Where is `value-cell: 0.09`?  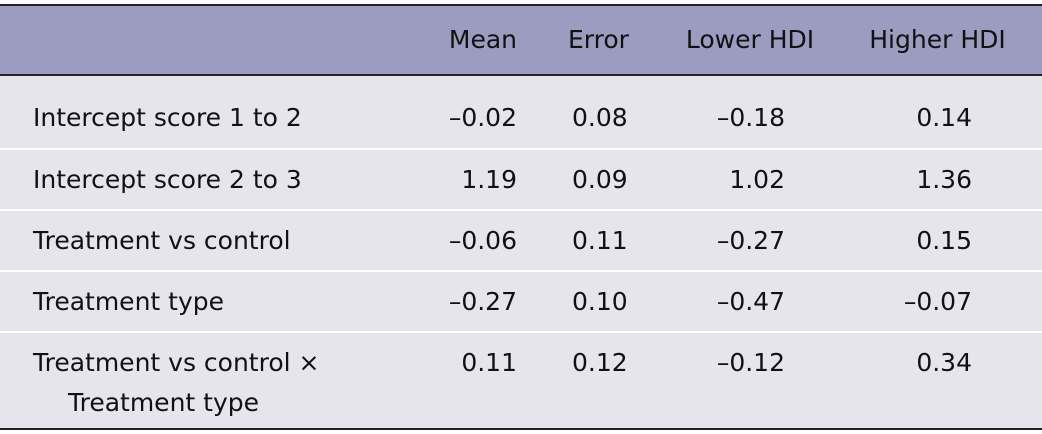 value-cell: 0.09 is located at coordinates (600, 179).